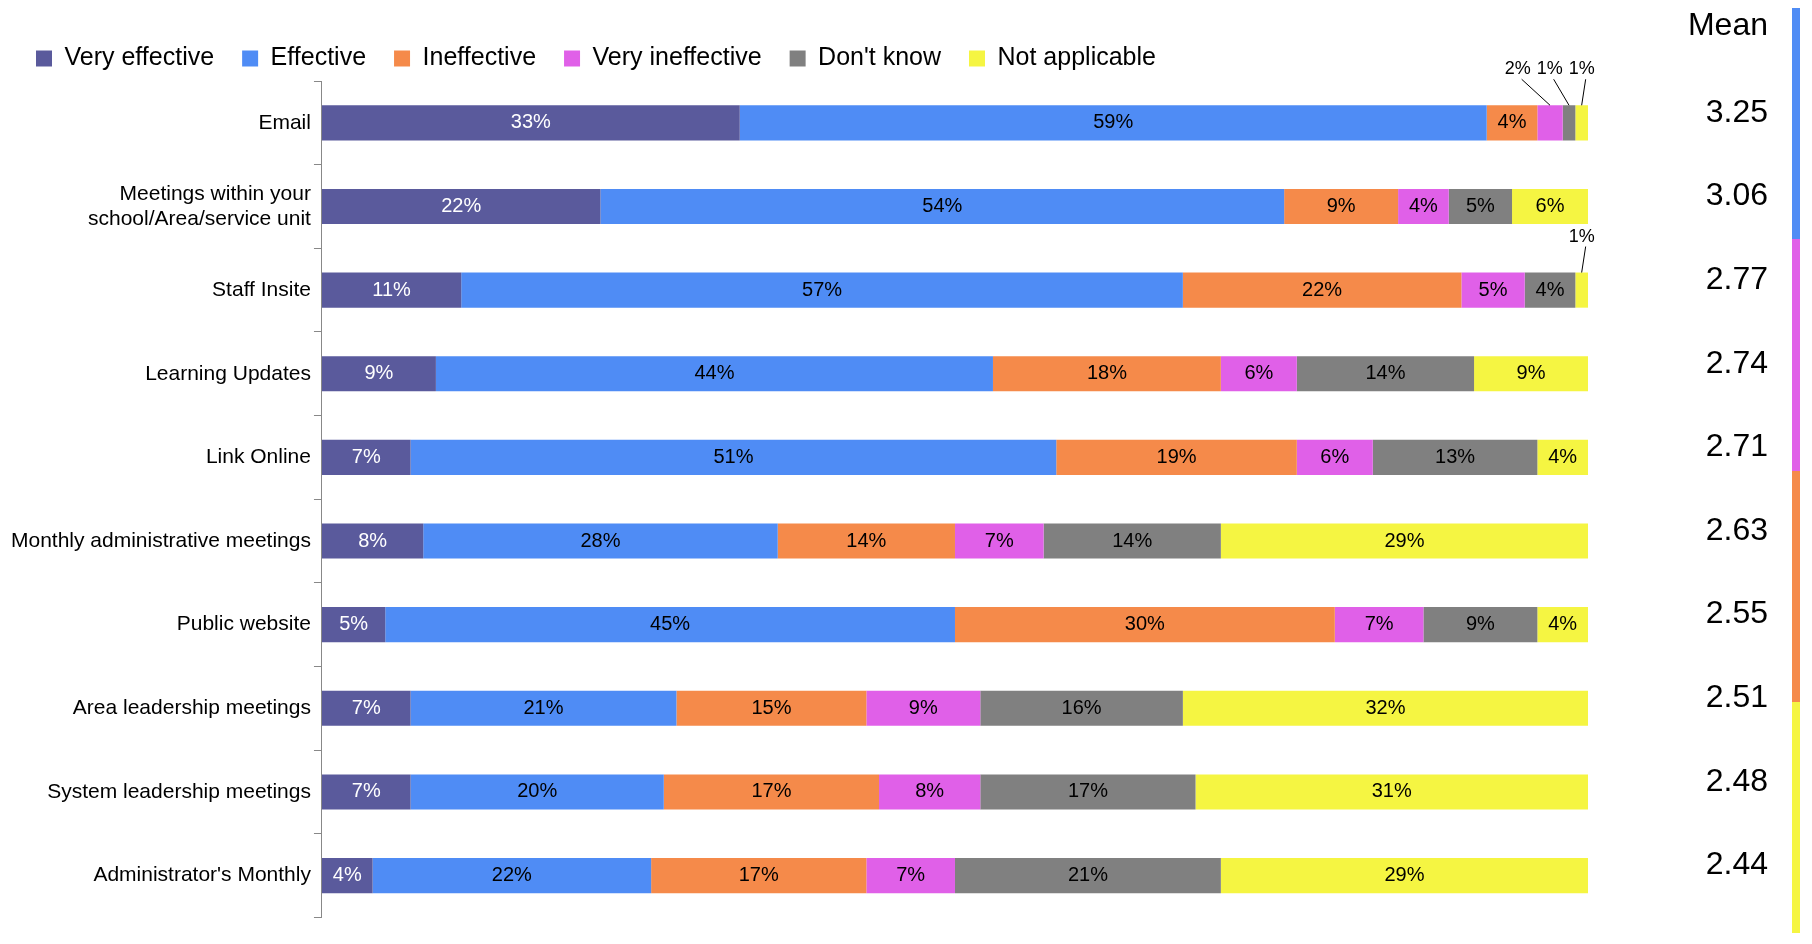 This screenshot has height=944, width=1812. What do you see at coordinates (284, 121) in the screenshot?
I see `y-tick-label: Email` at bounding box center [284, 121].